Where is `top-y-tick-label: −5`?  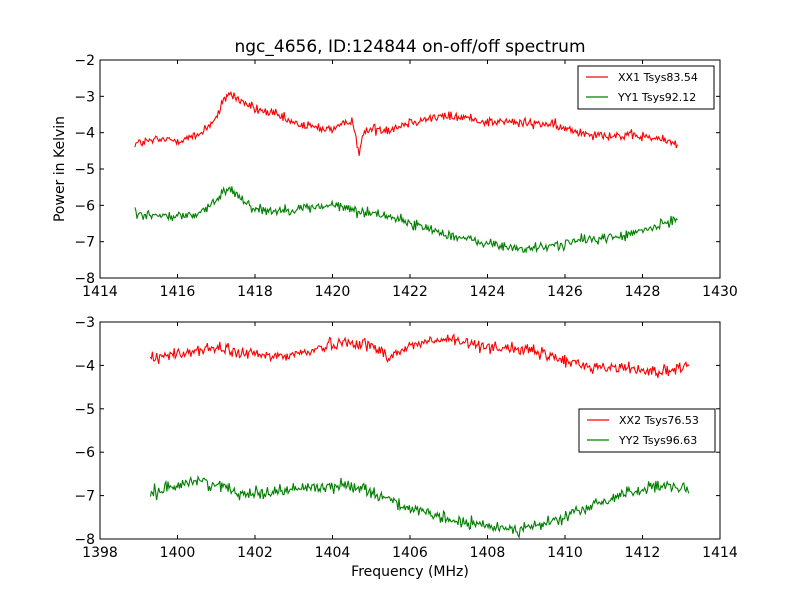
top-y-tick-label: −5 is located at coordinates (84, 170).